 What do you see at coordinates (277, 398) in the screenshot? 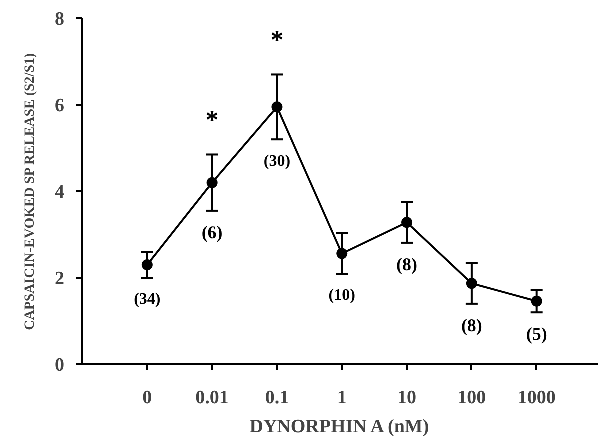
I see `x-tick-label: 0.1` at bounding box center [277, 398].